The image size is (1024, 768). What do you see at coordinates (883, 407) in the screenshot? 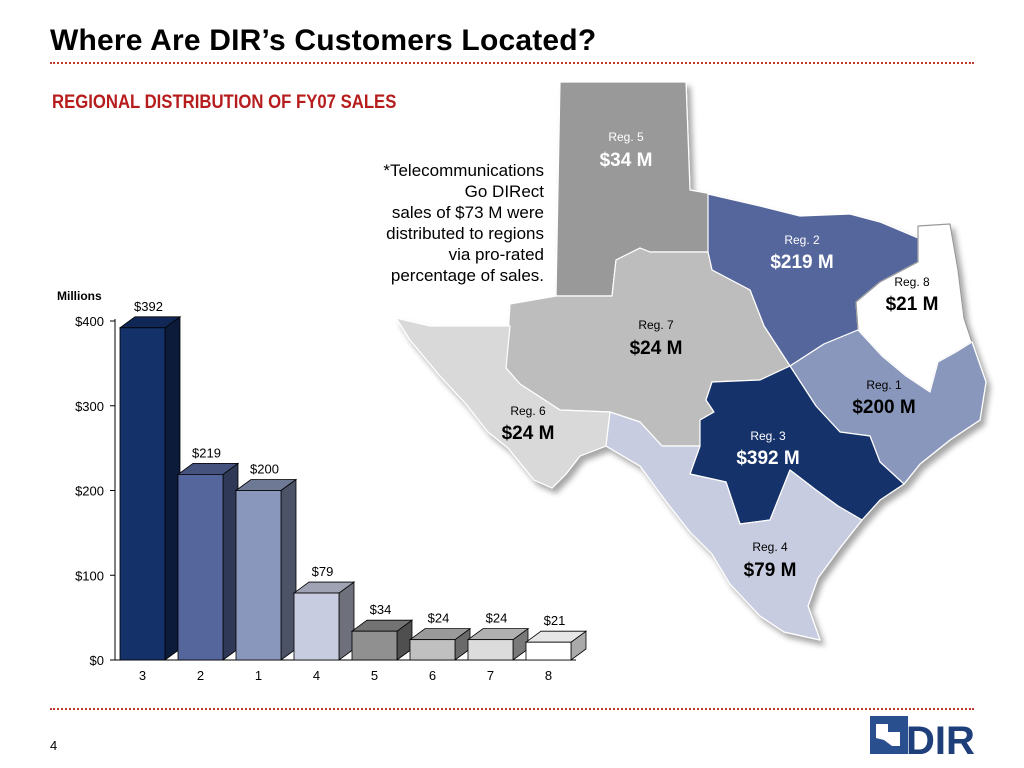
I see `region-1-value: $200 M` at bounding box center [883, 407].